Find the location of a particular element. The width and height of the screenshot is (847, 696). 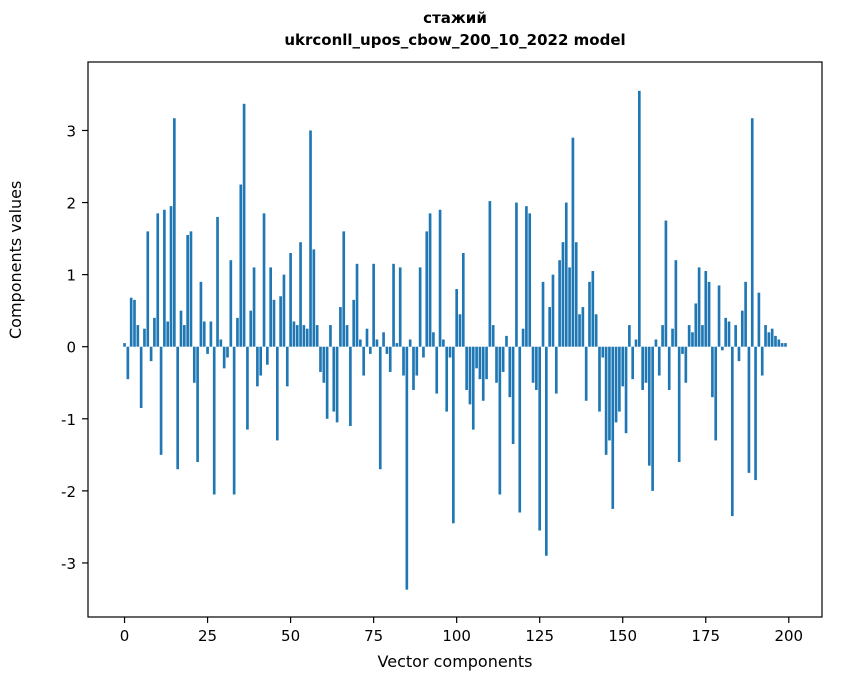

x-tick-label: 0 is located at coordinates (125, 636).